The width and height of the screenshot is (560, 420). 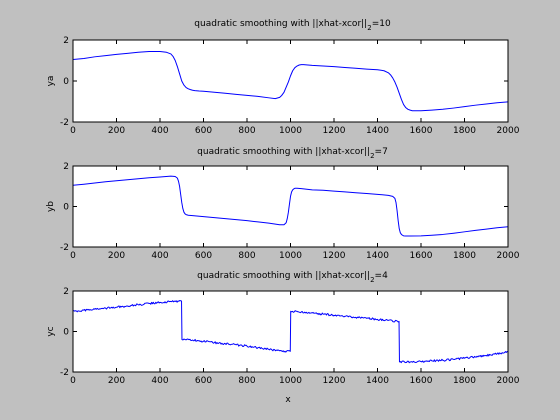 What do you see at coordinates (288, 400) in the screenshot?
I see `x-axis-label: x` at bounding box center [288, 400].